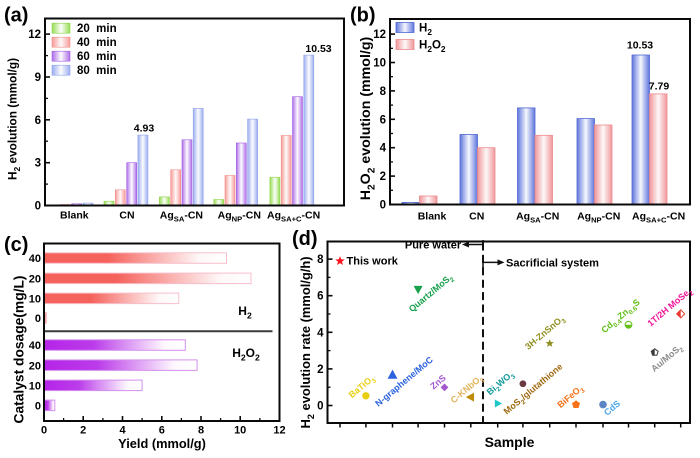 This screenshot has width=700, height=458. What do you see at coordinates (19, 350) in the screenshot?
I see `svg-text: Catalyst dosage(mg/L)` at bounding box center [19, 350].